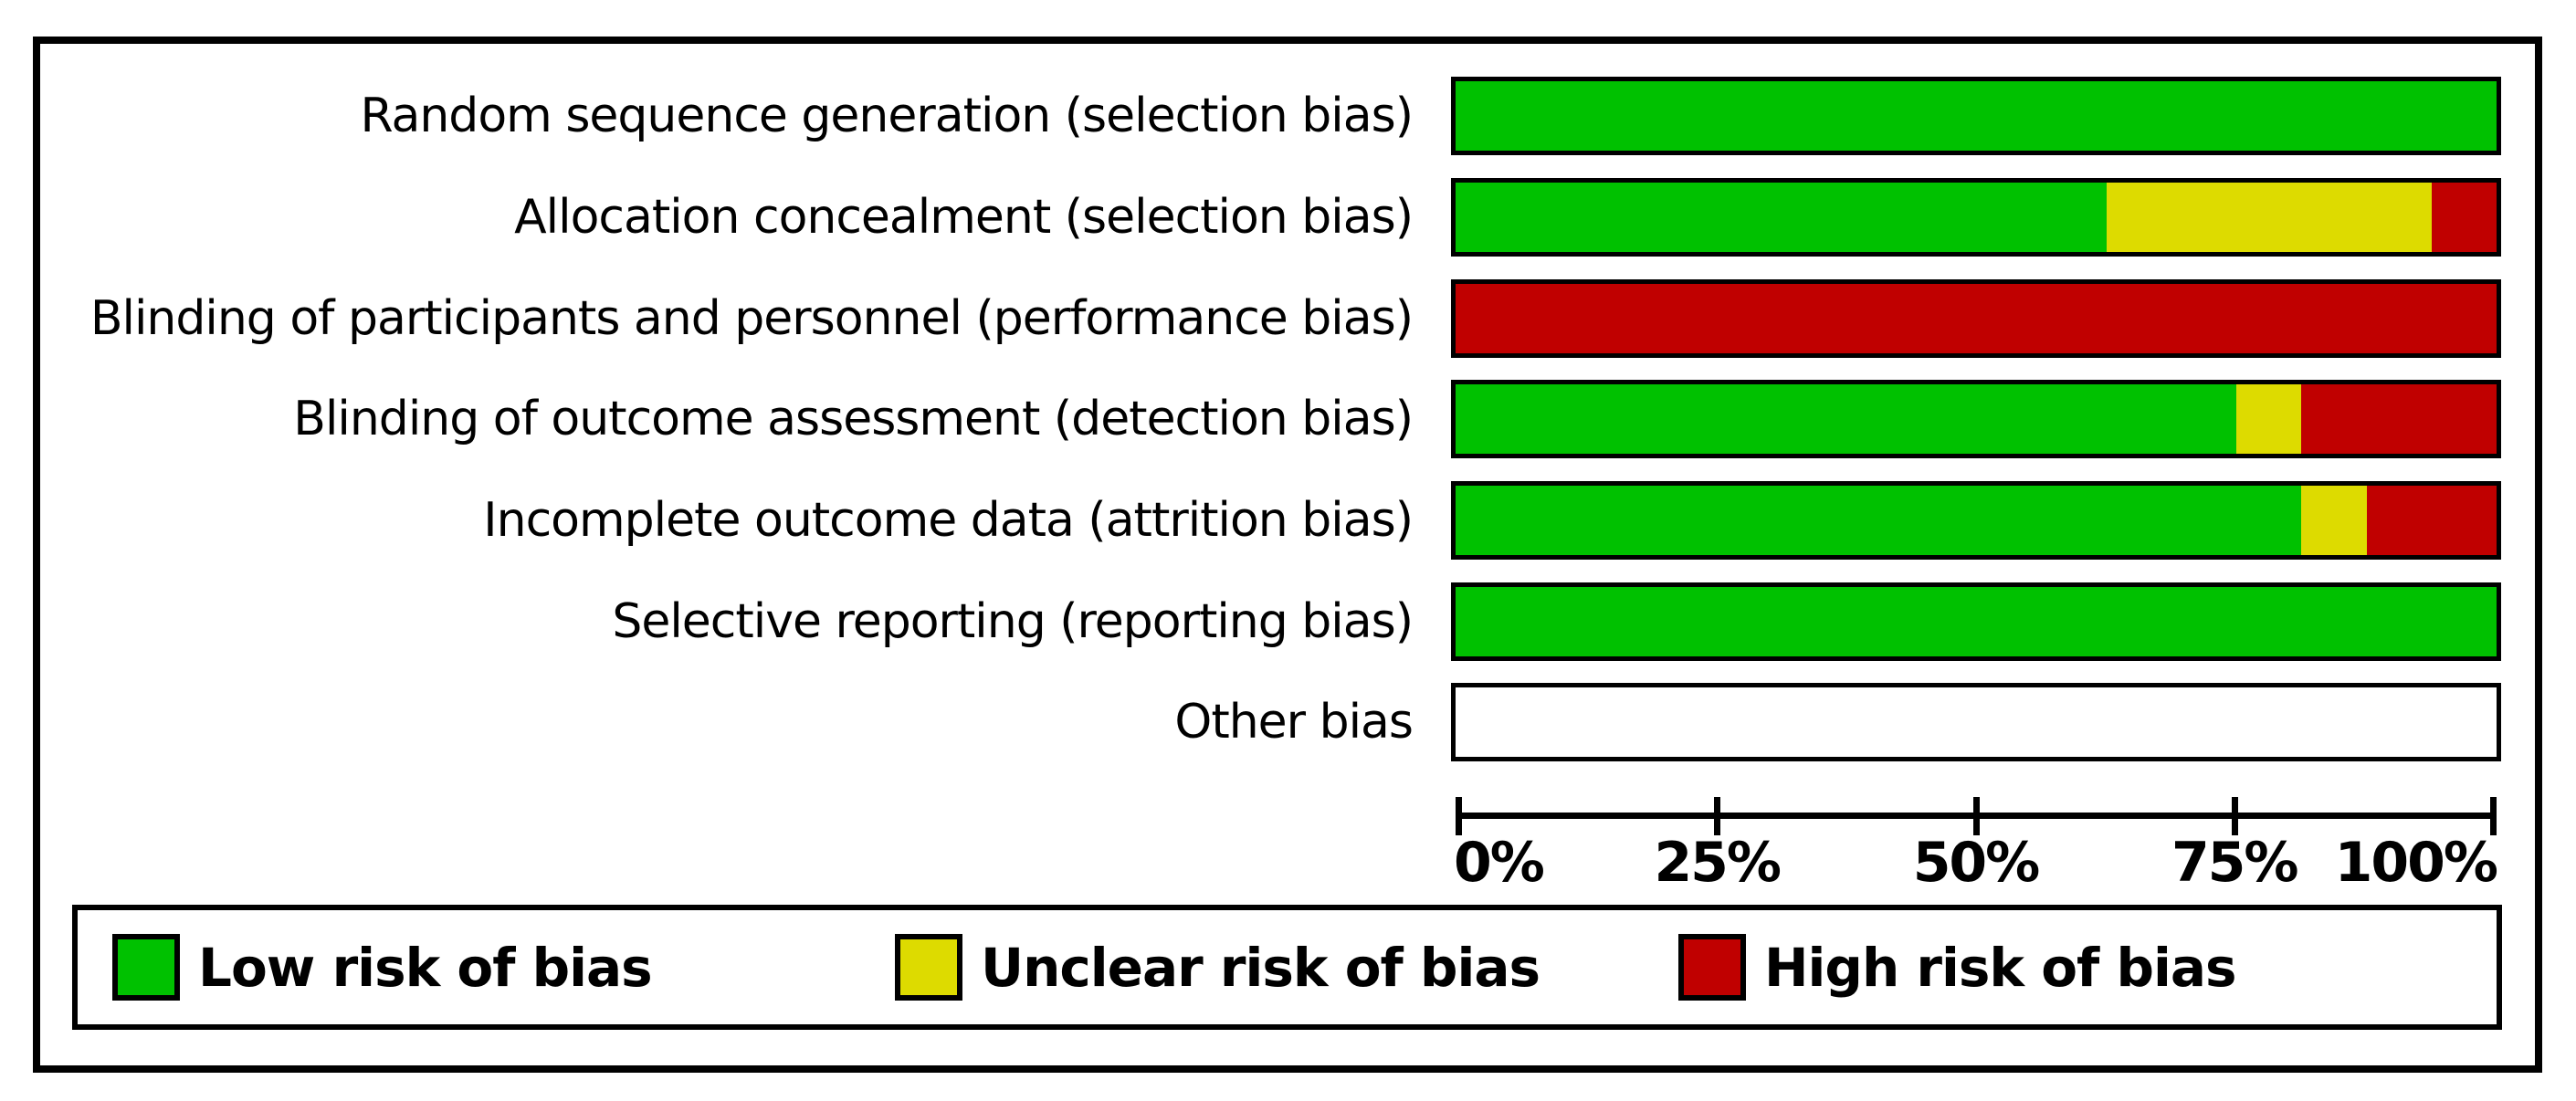 The width and height of the screenshot is (2576, 1101). Describe the element at coordinates (2416, 863) in the screenshot. I see `axis-tick-label: 100%` at that location.